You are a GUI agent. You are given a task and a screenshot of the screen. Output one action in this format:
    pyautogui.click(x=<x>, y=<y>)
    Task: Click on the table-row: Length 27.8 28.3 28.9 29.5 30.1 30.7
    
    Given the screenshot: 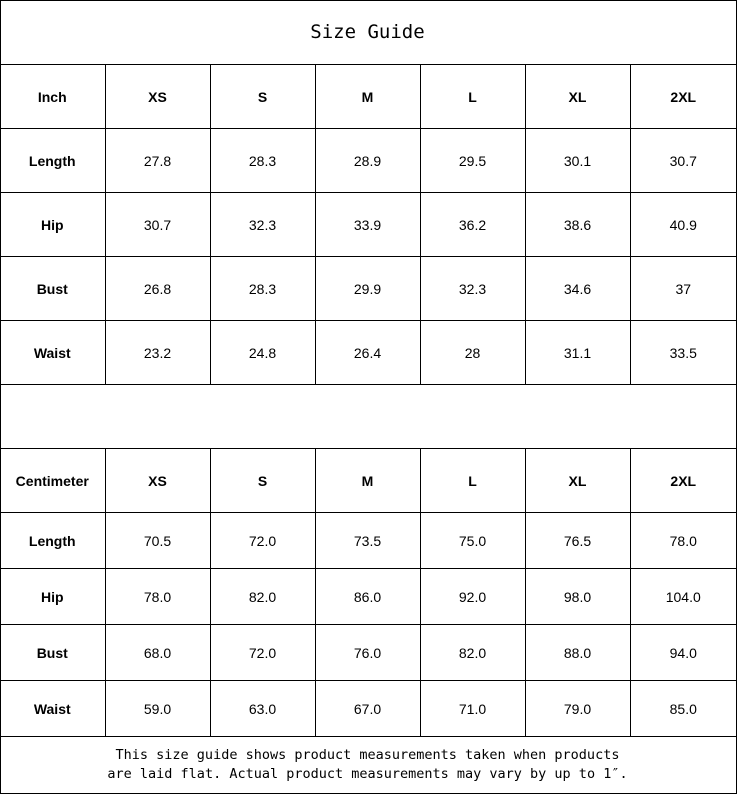 What is the action you would take?
    pyautogui.click(x=368, y=160)
    